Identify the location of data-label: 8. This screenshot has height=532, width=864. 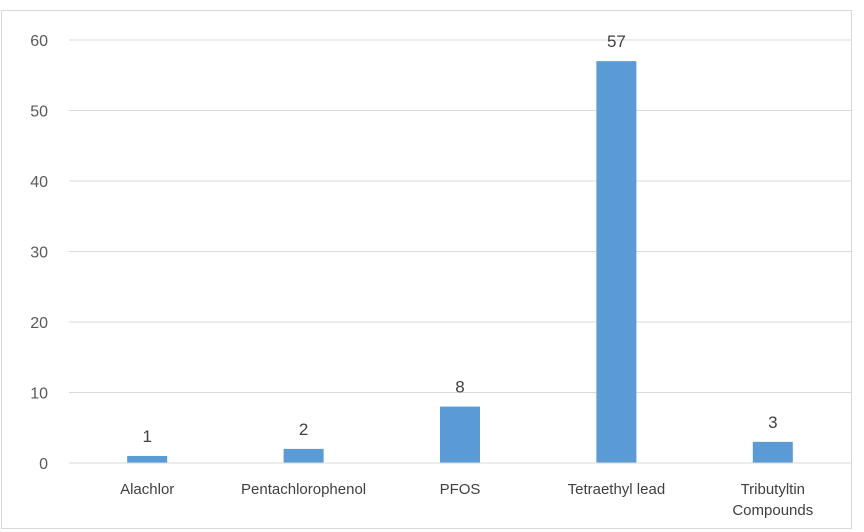
(459, 387).